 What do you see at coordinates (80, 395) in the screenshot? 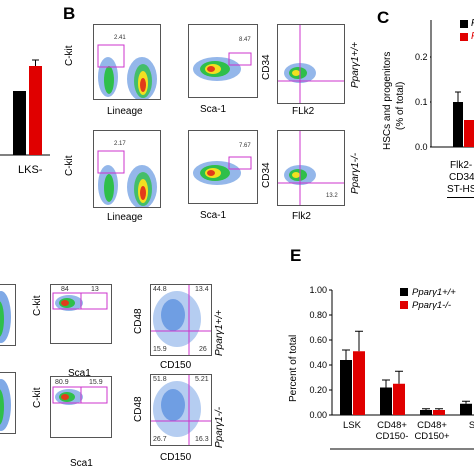
I see `flow-density-d-r2p2` at bounding box center [80, 395].